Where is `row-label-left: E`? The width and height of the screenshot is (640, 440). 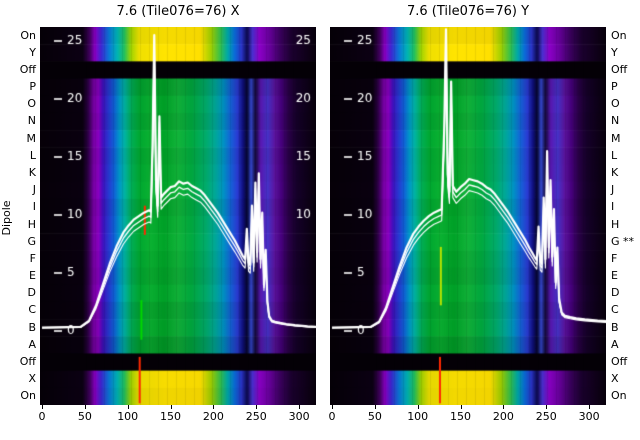
row-label-left: E is located at coordinates (32, 276).